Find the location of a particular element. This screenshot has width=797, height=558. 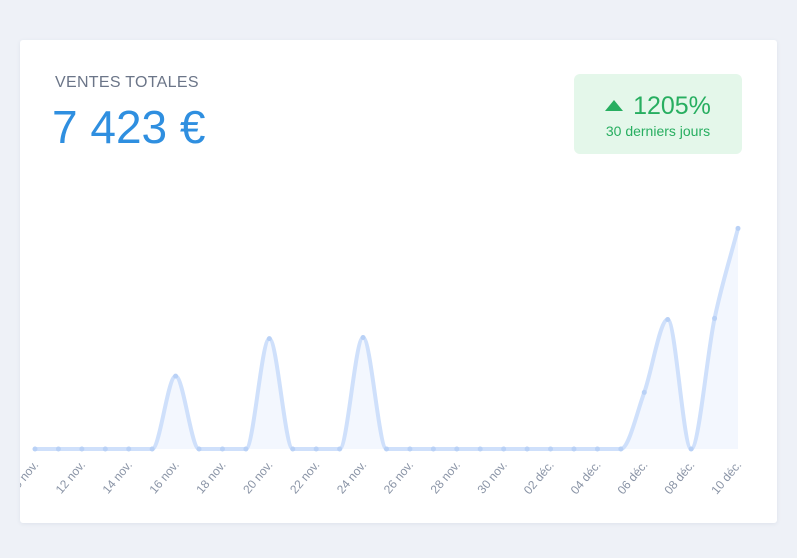

x-tick-label: 28 nov. is located at coordinates (445, 477).